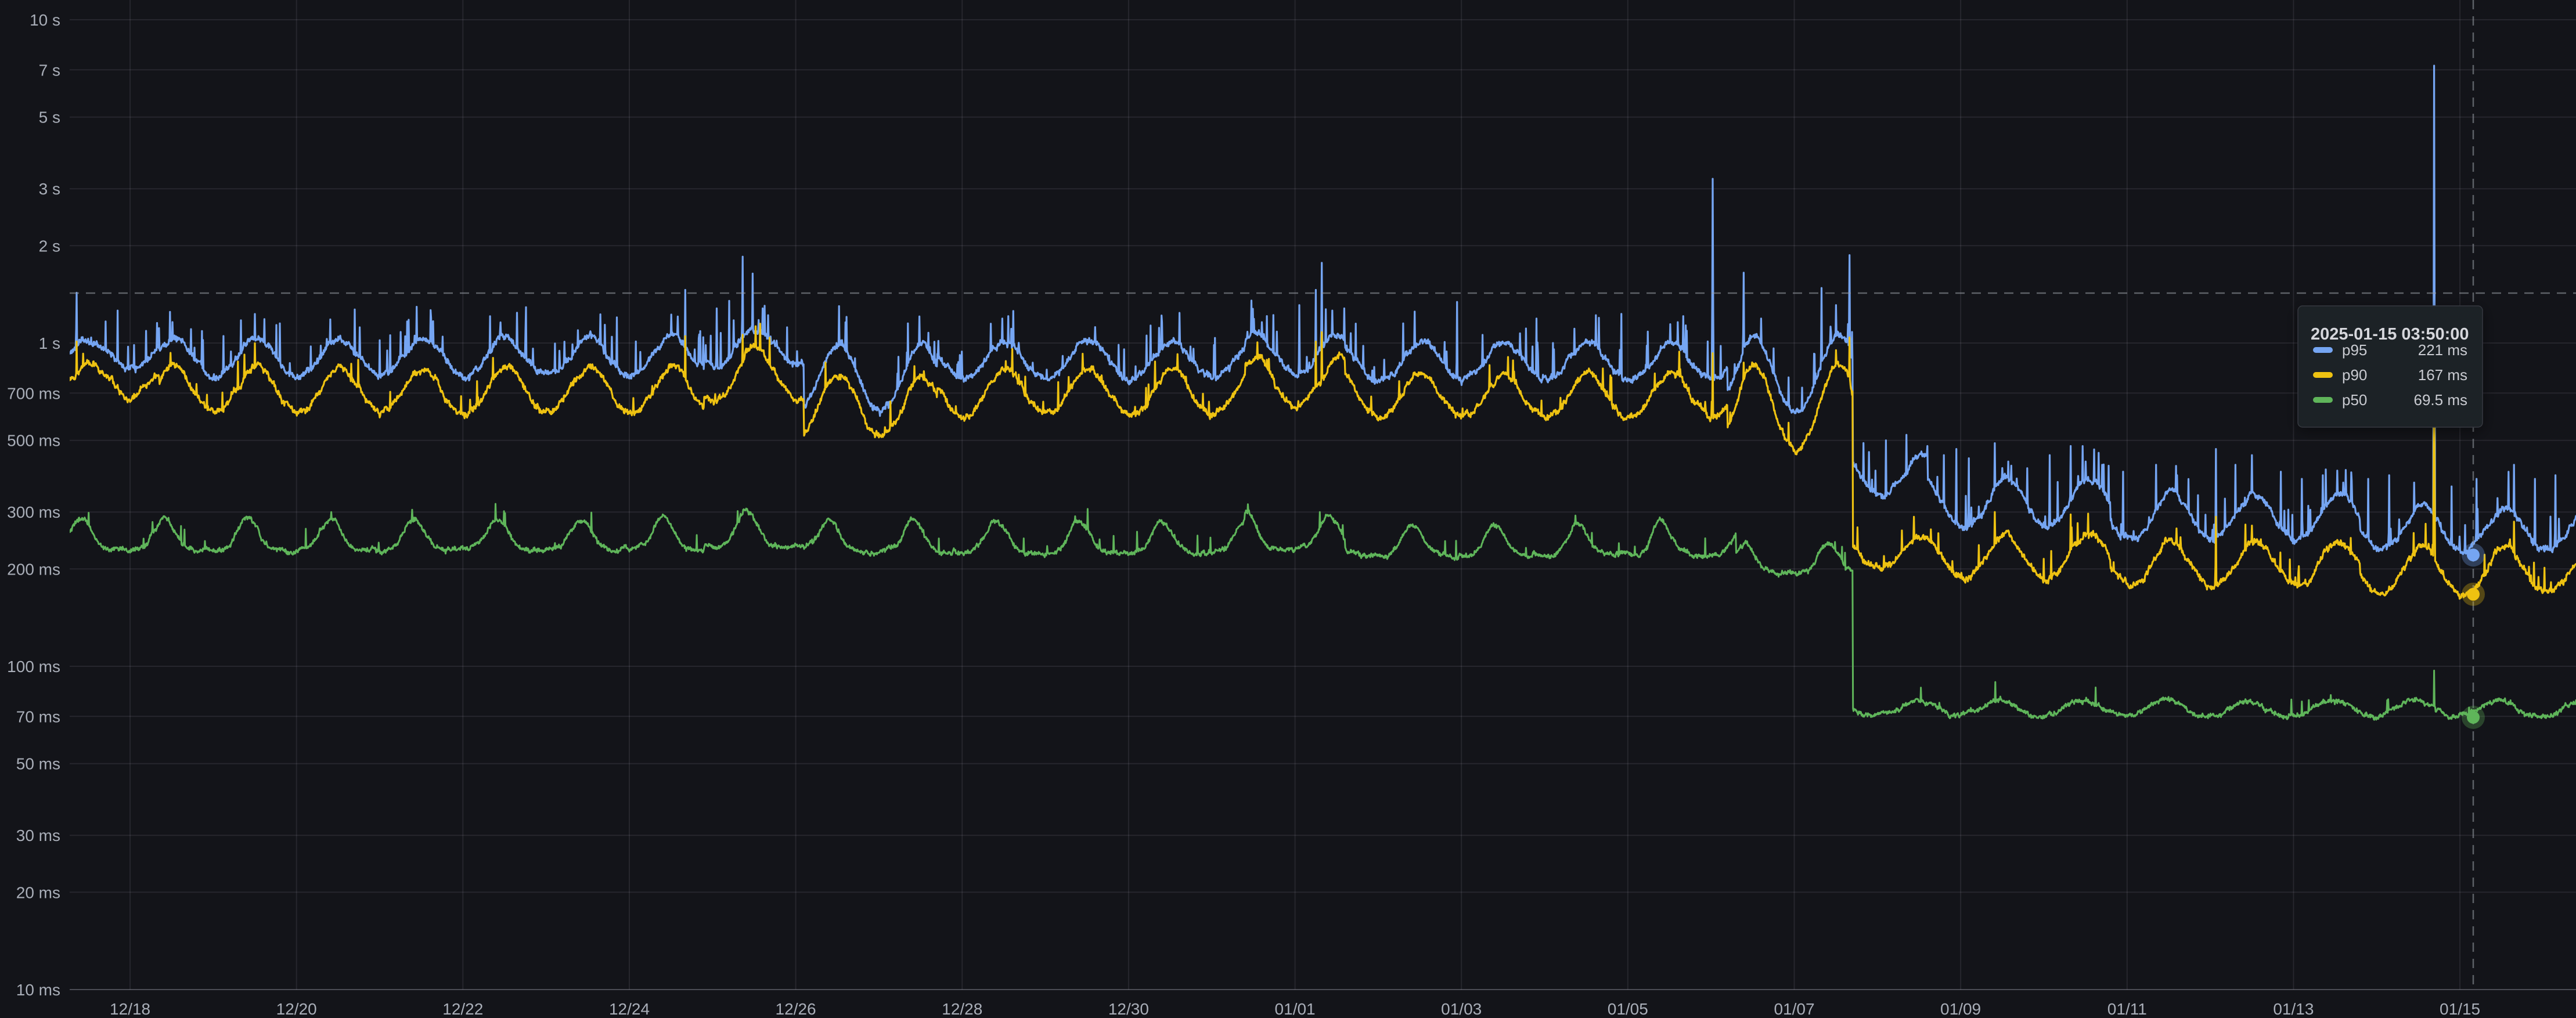 This screenshot has width=2576, height=1018. Describe the element at coordinates (2442, 375) in the screenshot. I see `tooltip-row-value: 167 ms` at that location.